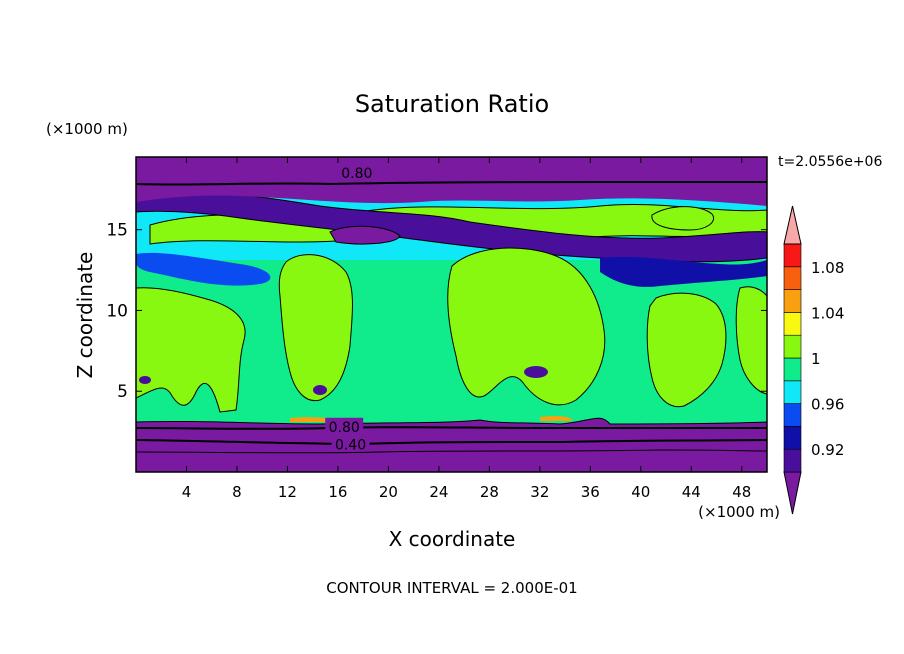 This screenshot has height=654, width=904. I want to click on colorbar: 0.92 0.96 1 1.04 1.08, so click(813, 360).